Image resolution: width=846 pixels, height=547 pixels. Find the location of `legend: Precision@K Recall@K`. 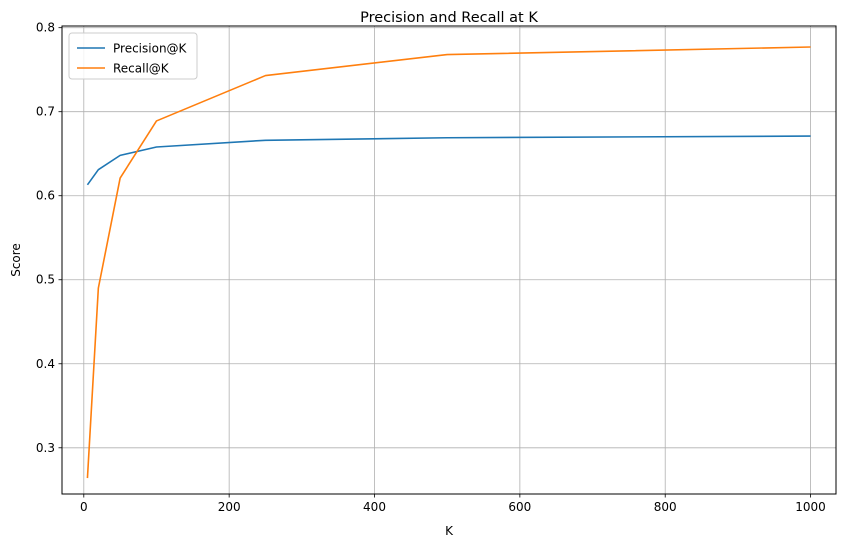

legend: Precision@K Recall@K is located at coordinates (133, 56).